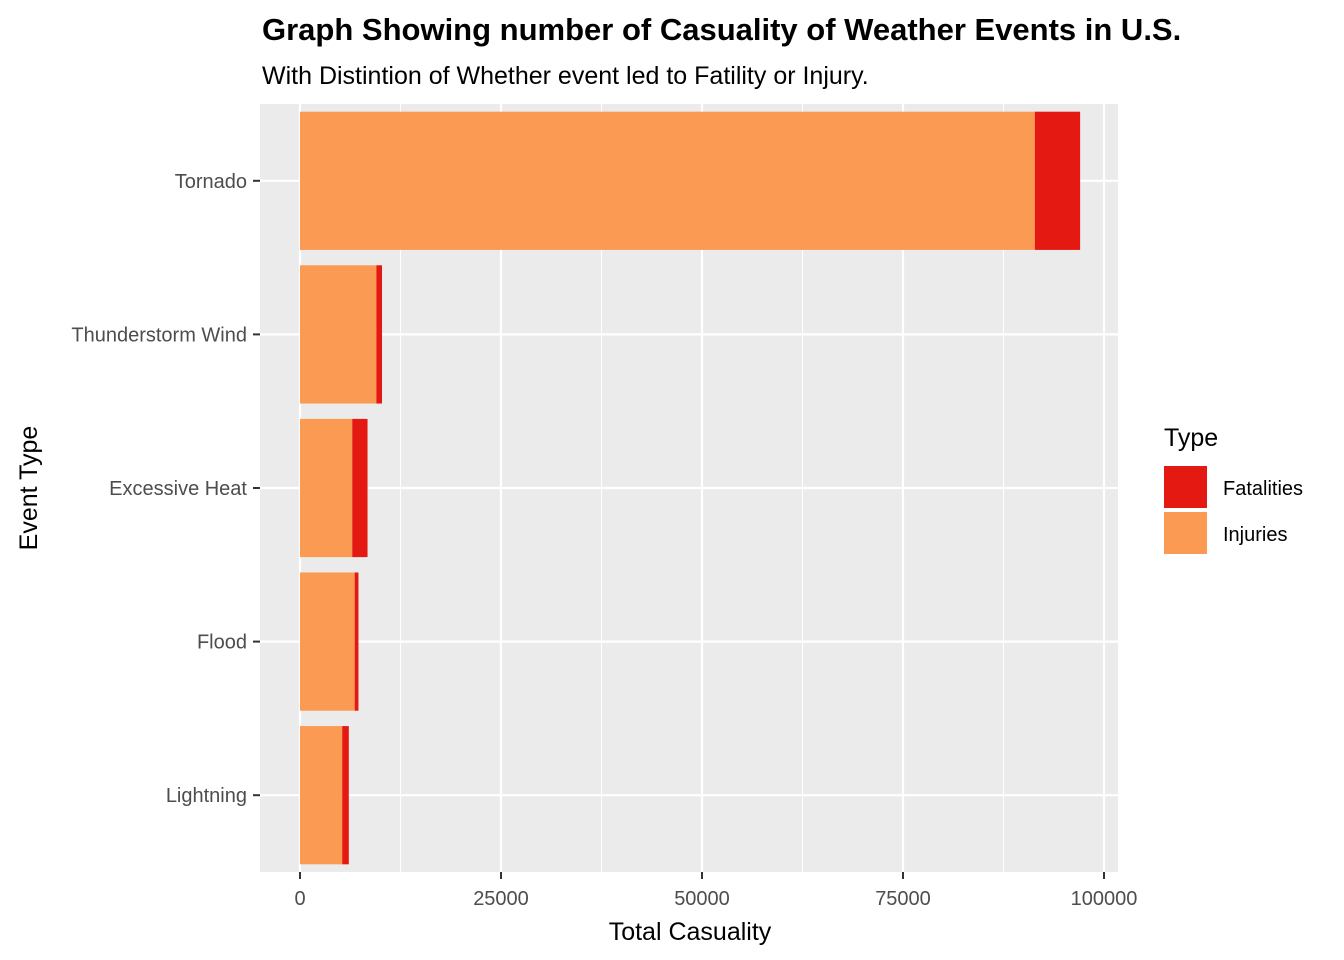  Describe the element at coordinates (1191, 438) in the screenshot. I see `legend-title: Type` at that location.